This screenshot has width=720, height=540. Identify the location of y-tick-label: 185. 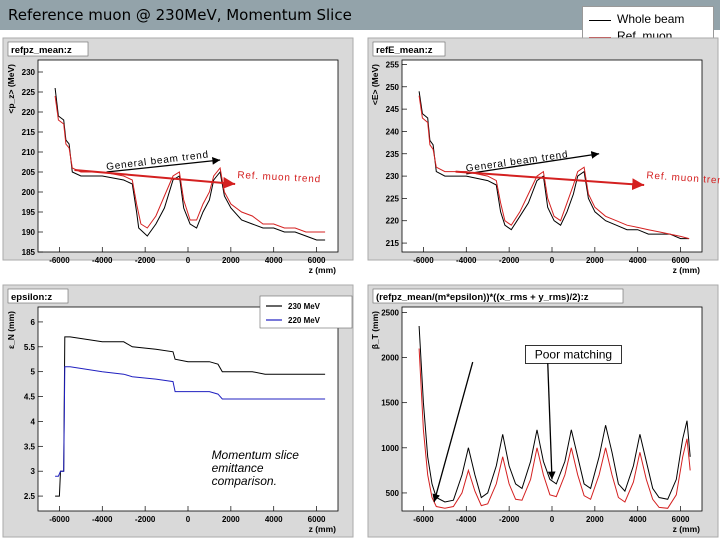
(29, 252).